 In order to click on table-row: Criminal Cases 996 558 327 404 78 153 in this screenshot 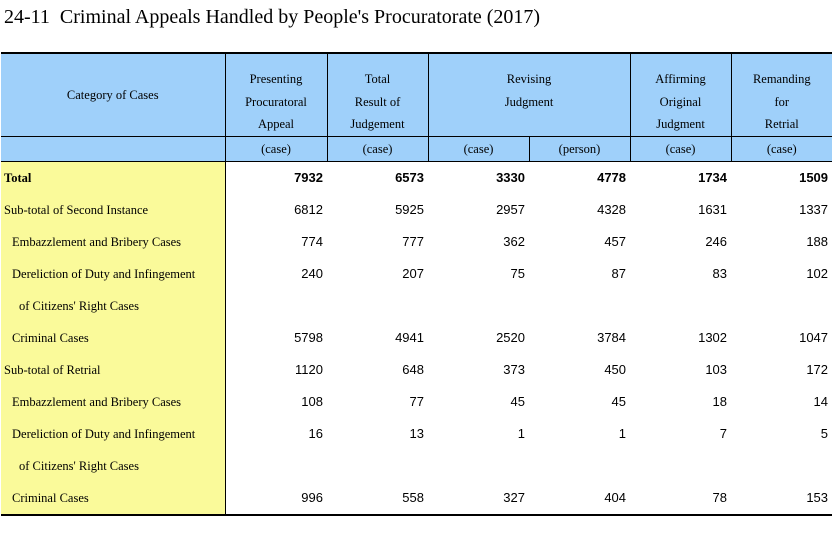, I will do `click(416, 498)`.